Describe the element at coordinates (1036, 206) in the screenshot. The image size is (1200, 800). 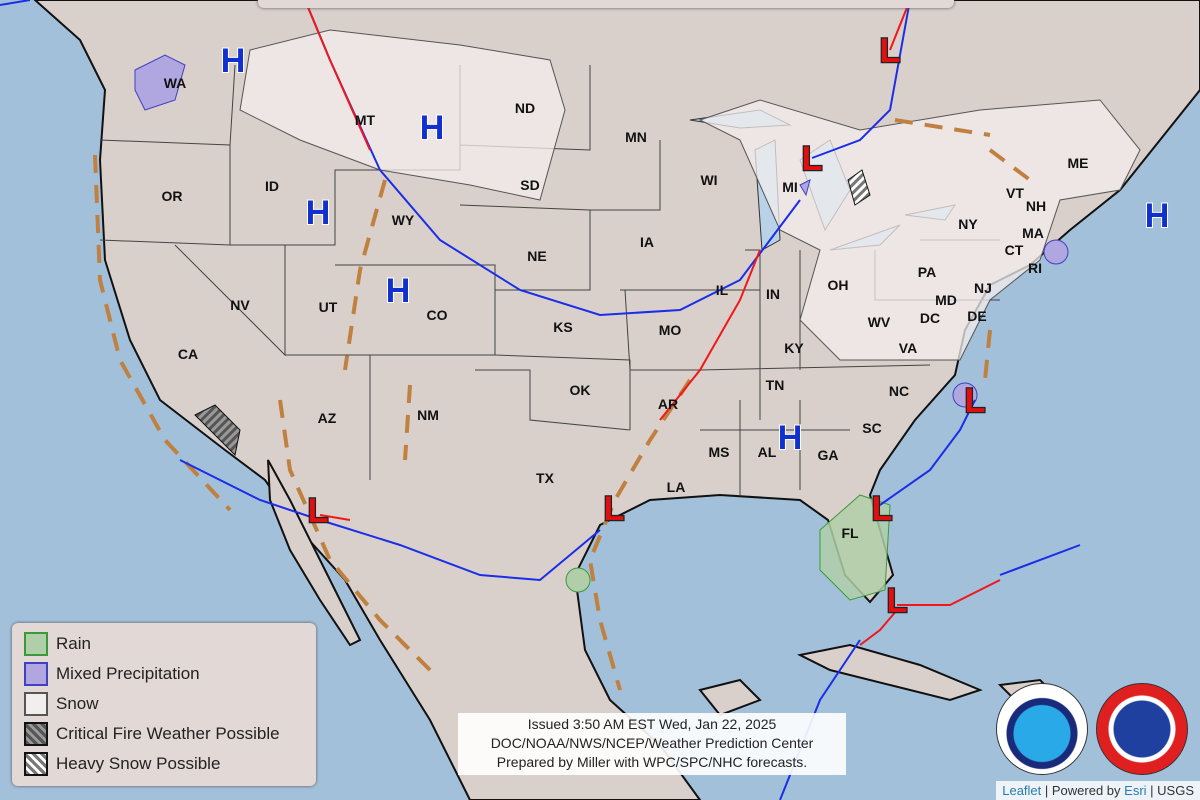
I see `state-label-nh: NH` at that location.